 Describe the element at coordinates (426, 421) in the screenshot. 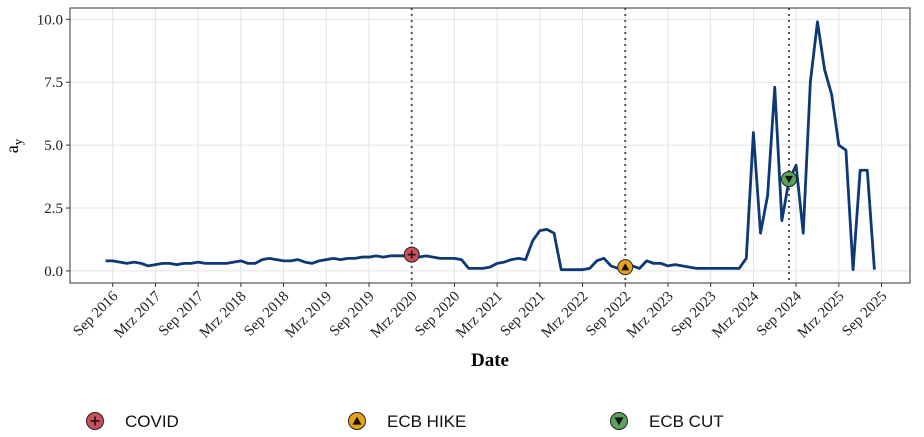

I see `legend-label: ECB HIKE` at that location.